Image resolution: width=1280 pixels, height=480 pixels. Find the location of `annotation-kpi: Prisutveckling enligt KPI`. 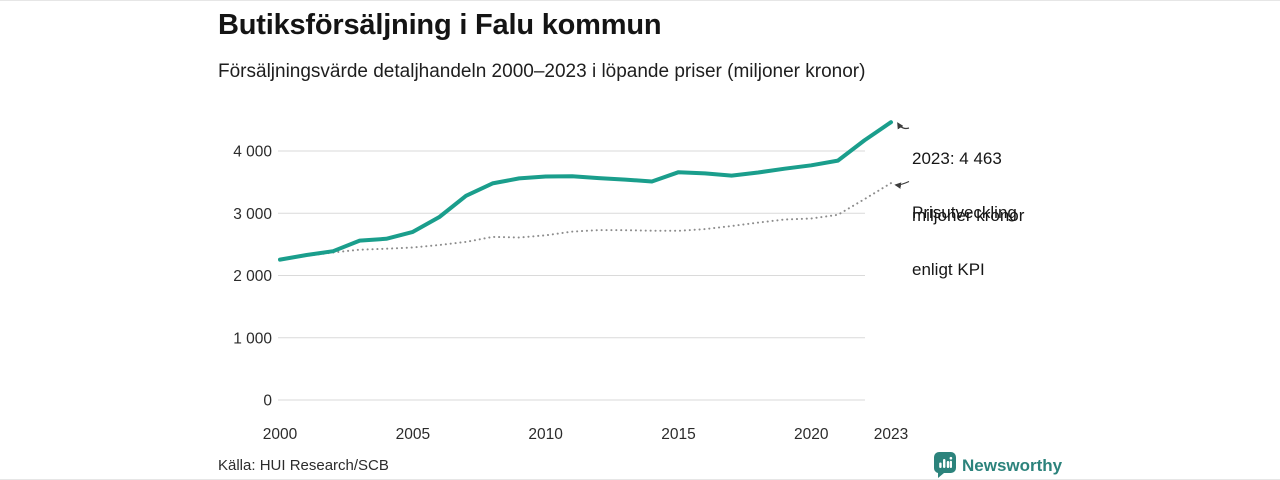

annotation-kpi: Prisutveckling enligt KPI is located at coordinates (964, 241).